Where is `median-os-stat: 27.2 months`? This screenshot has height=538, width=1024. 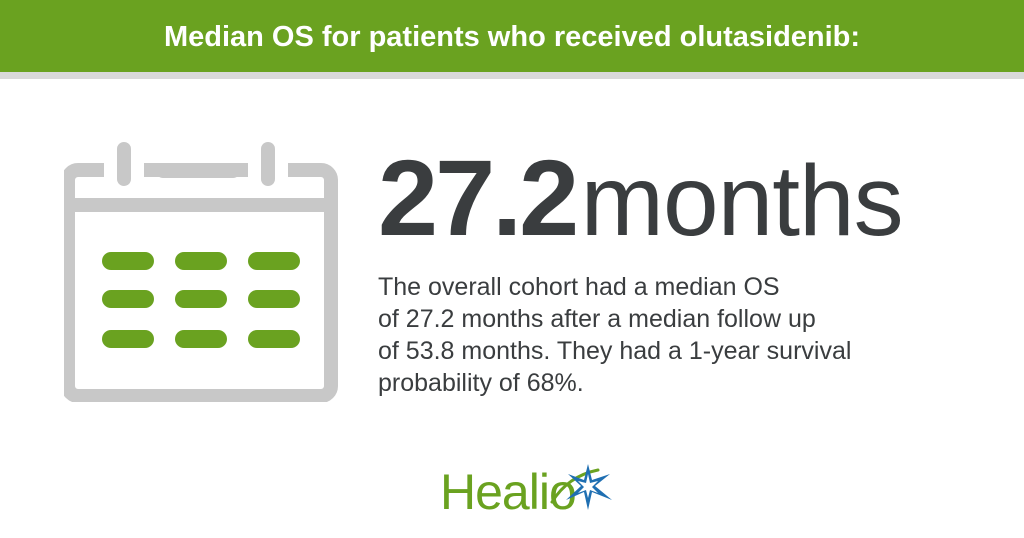 median-os-stat: 27.2 months is located at coordinates (641, 214).